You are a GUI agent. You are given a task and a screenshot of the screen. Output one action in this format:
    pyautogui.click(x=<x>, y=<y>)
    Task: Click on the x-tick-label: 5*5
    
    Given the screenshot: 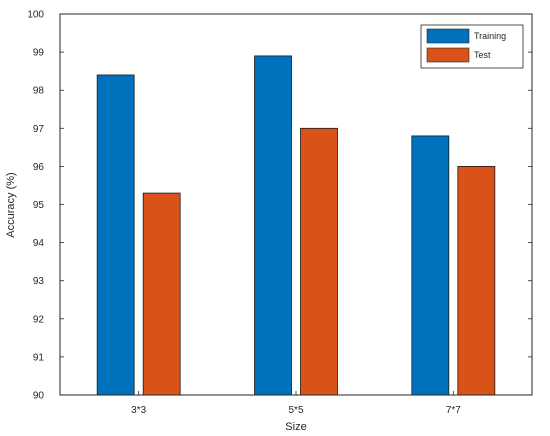 What is the action you would take?
    pyautogui.click(x=295, y=410)
    